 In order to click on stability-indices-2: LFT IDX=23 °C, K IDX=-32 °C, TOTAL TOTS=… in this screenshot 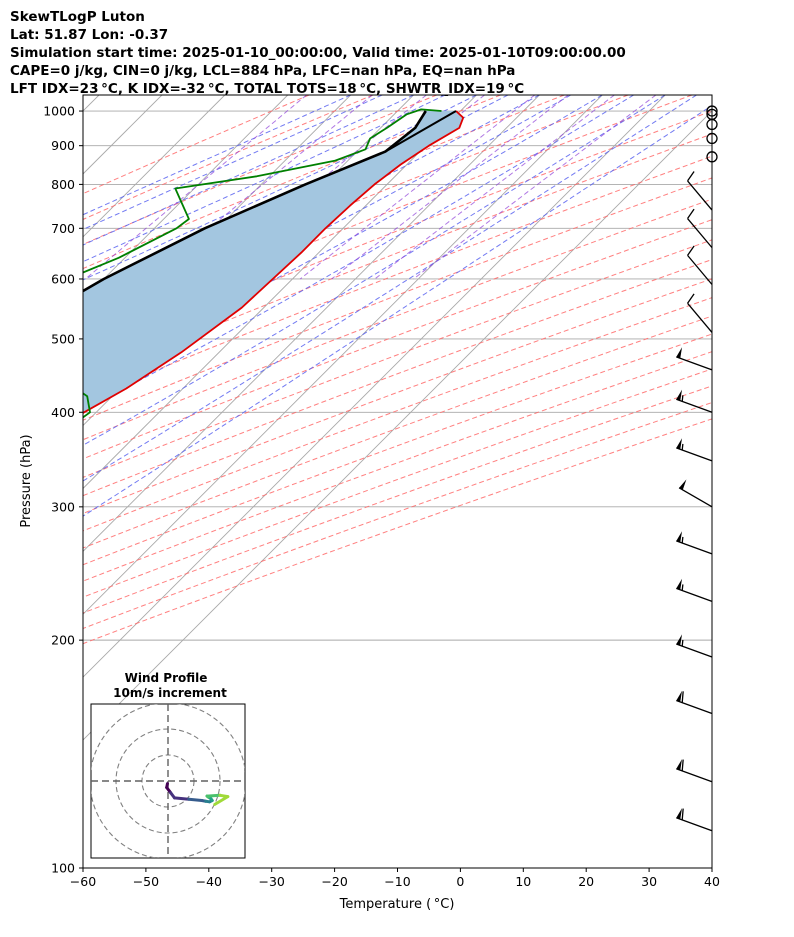, I will do `click(267, 89)`.